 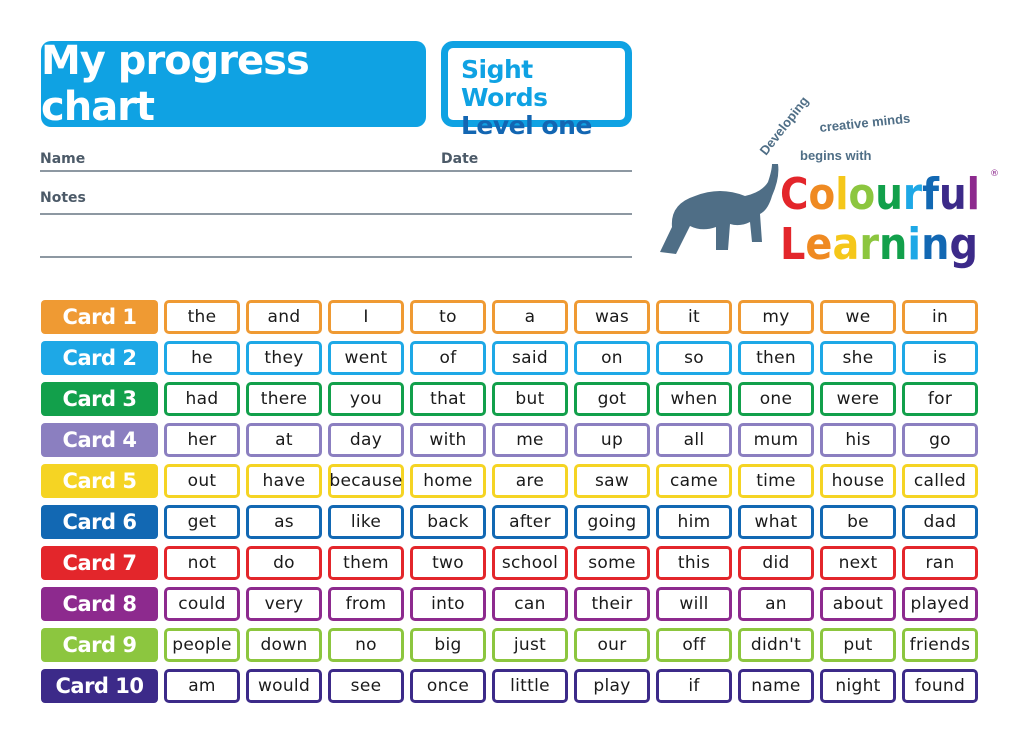 I want to click on name-date-line, so click(x=336, y=171).